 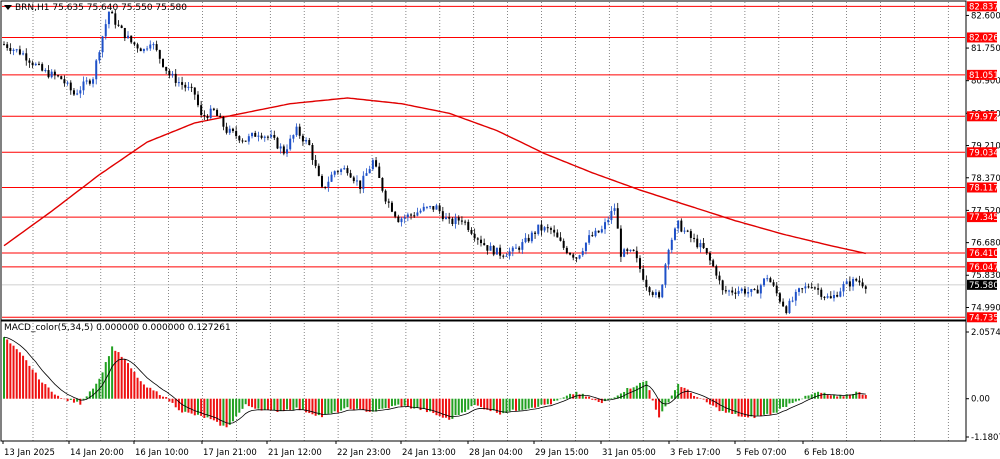 What do you see at coordinates (8, 7) in the screenshot?
I see `dropdown-triangle-icon` at bounding box center [8, 7].